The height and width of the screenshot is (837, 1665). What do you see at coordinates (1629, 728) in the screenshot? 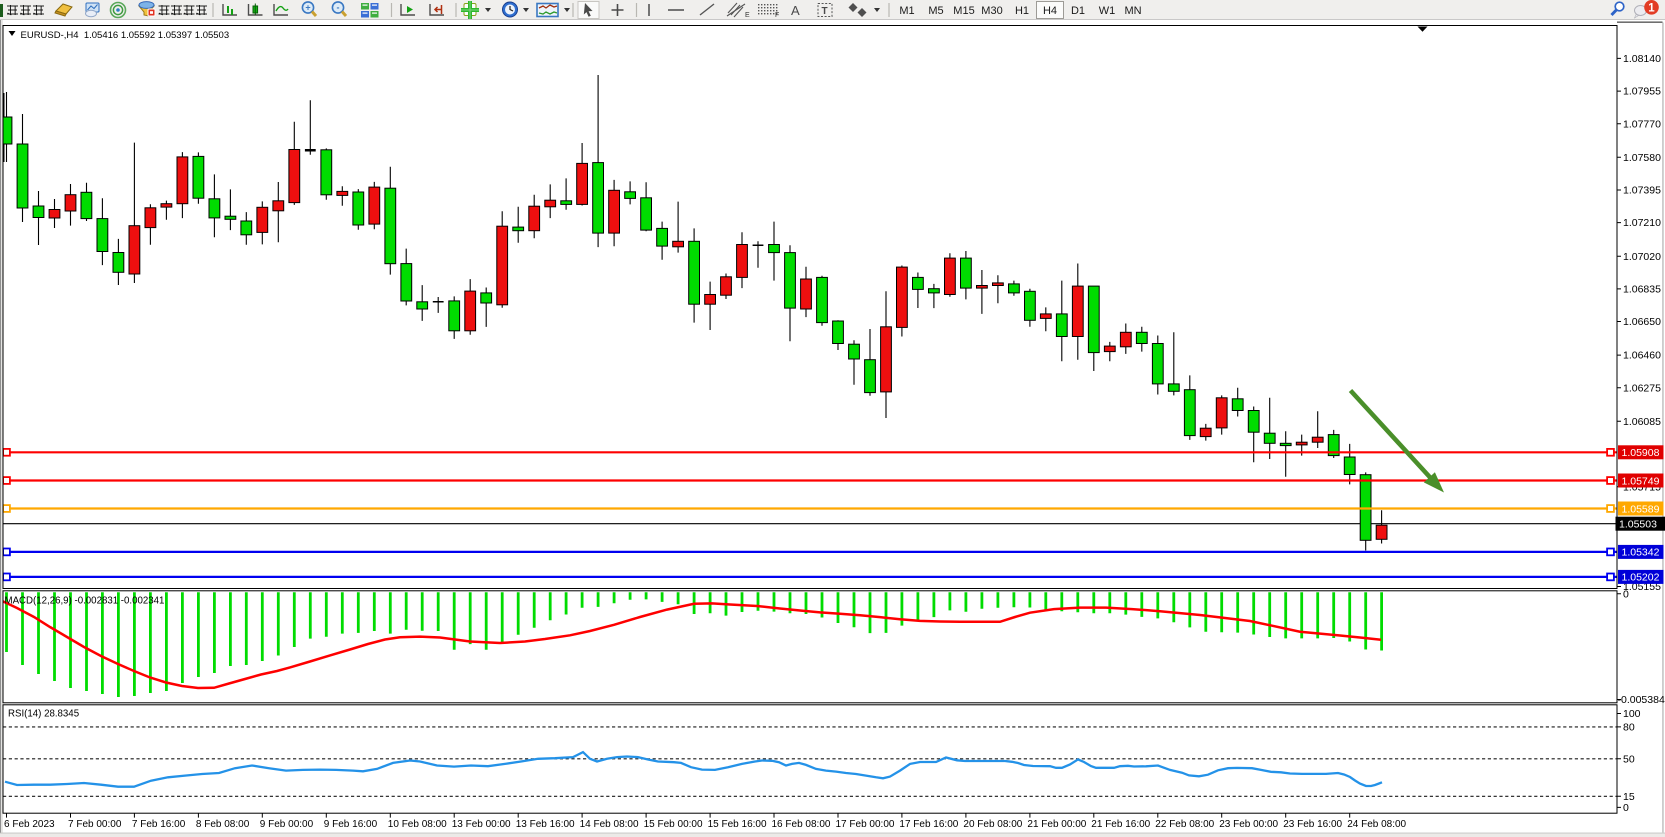
I see `svg-text: 80` at bounding box center [1629, 728].